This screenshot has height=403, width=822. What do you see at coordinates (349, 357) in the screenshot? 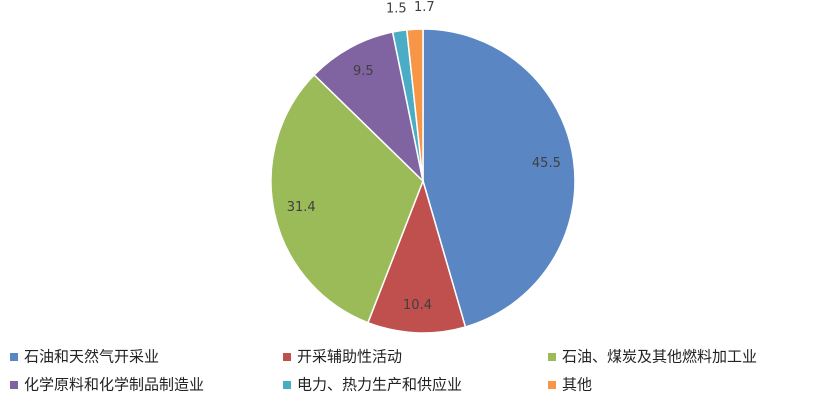
I see `legend-label: 开采辅助性活动` at bounding box center [349, 357].